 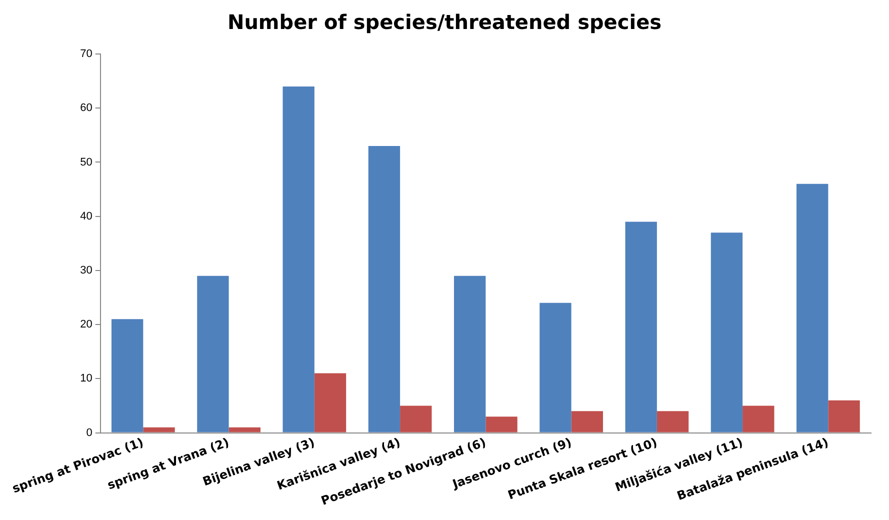 What do you see at coordinates (86, 324) in the screenshot?
I see `y-tick-label: 20` at bounding box center [86, 324].